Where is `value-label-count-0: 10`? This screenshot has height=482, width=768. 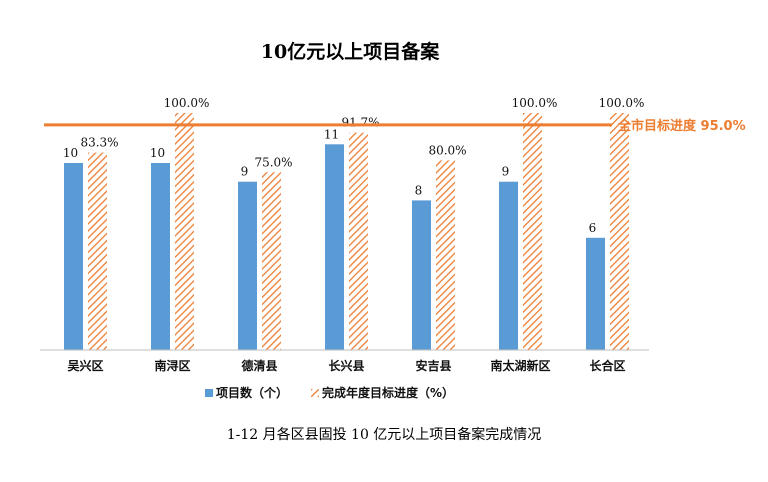
value-label-count-0: 10 is located at coordinates (70, 153).